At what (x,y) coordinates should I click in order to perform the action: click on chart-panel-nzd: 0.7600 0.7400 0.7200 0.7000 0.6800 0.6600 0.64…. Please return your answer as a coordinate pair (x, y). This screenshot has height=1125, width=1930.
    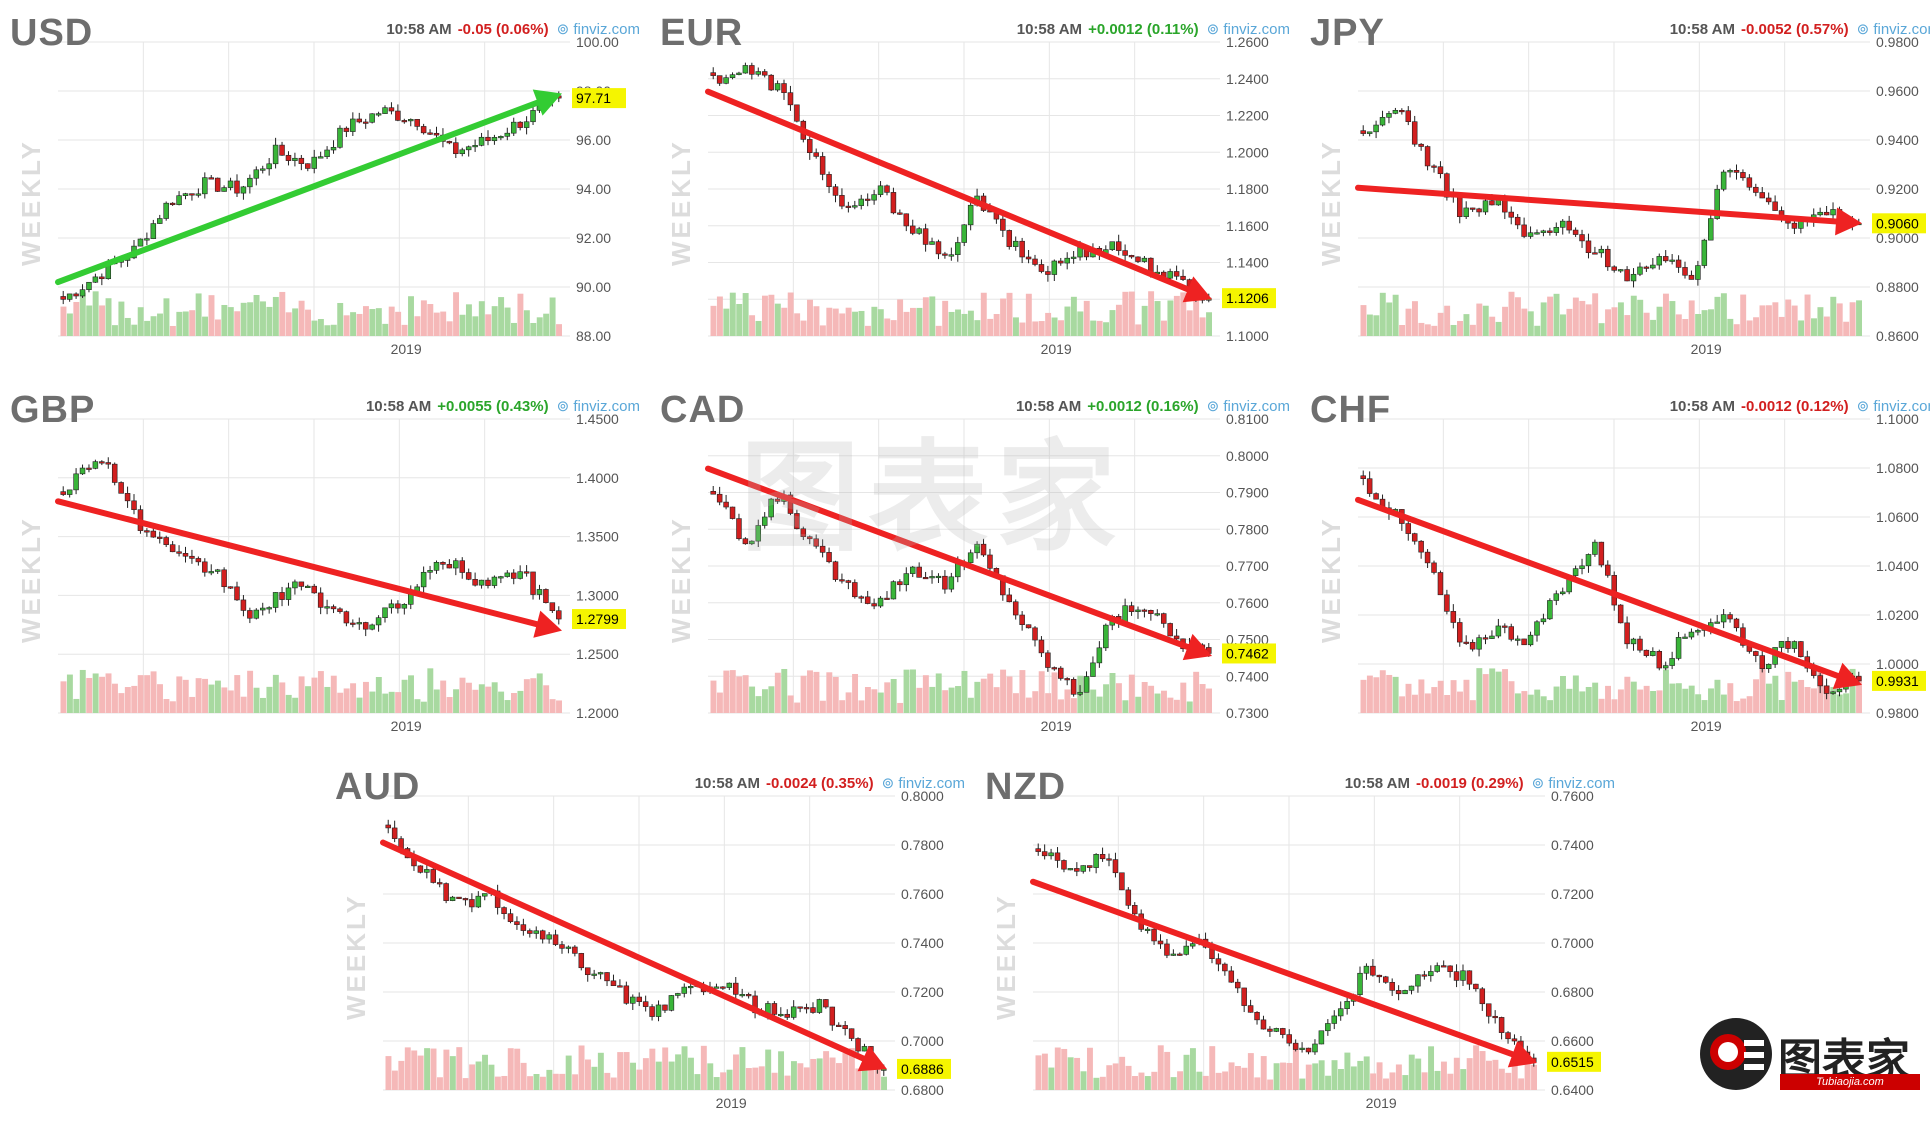
    Looking at the image, I should click on (1300, 942).